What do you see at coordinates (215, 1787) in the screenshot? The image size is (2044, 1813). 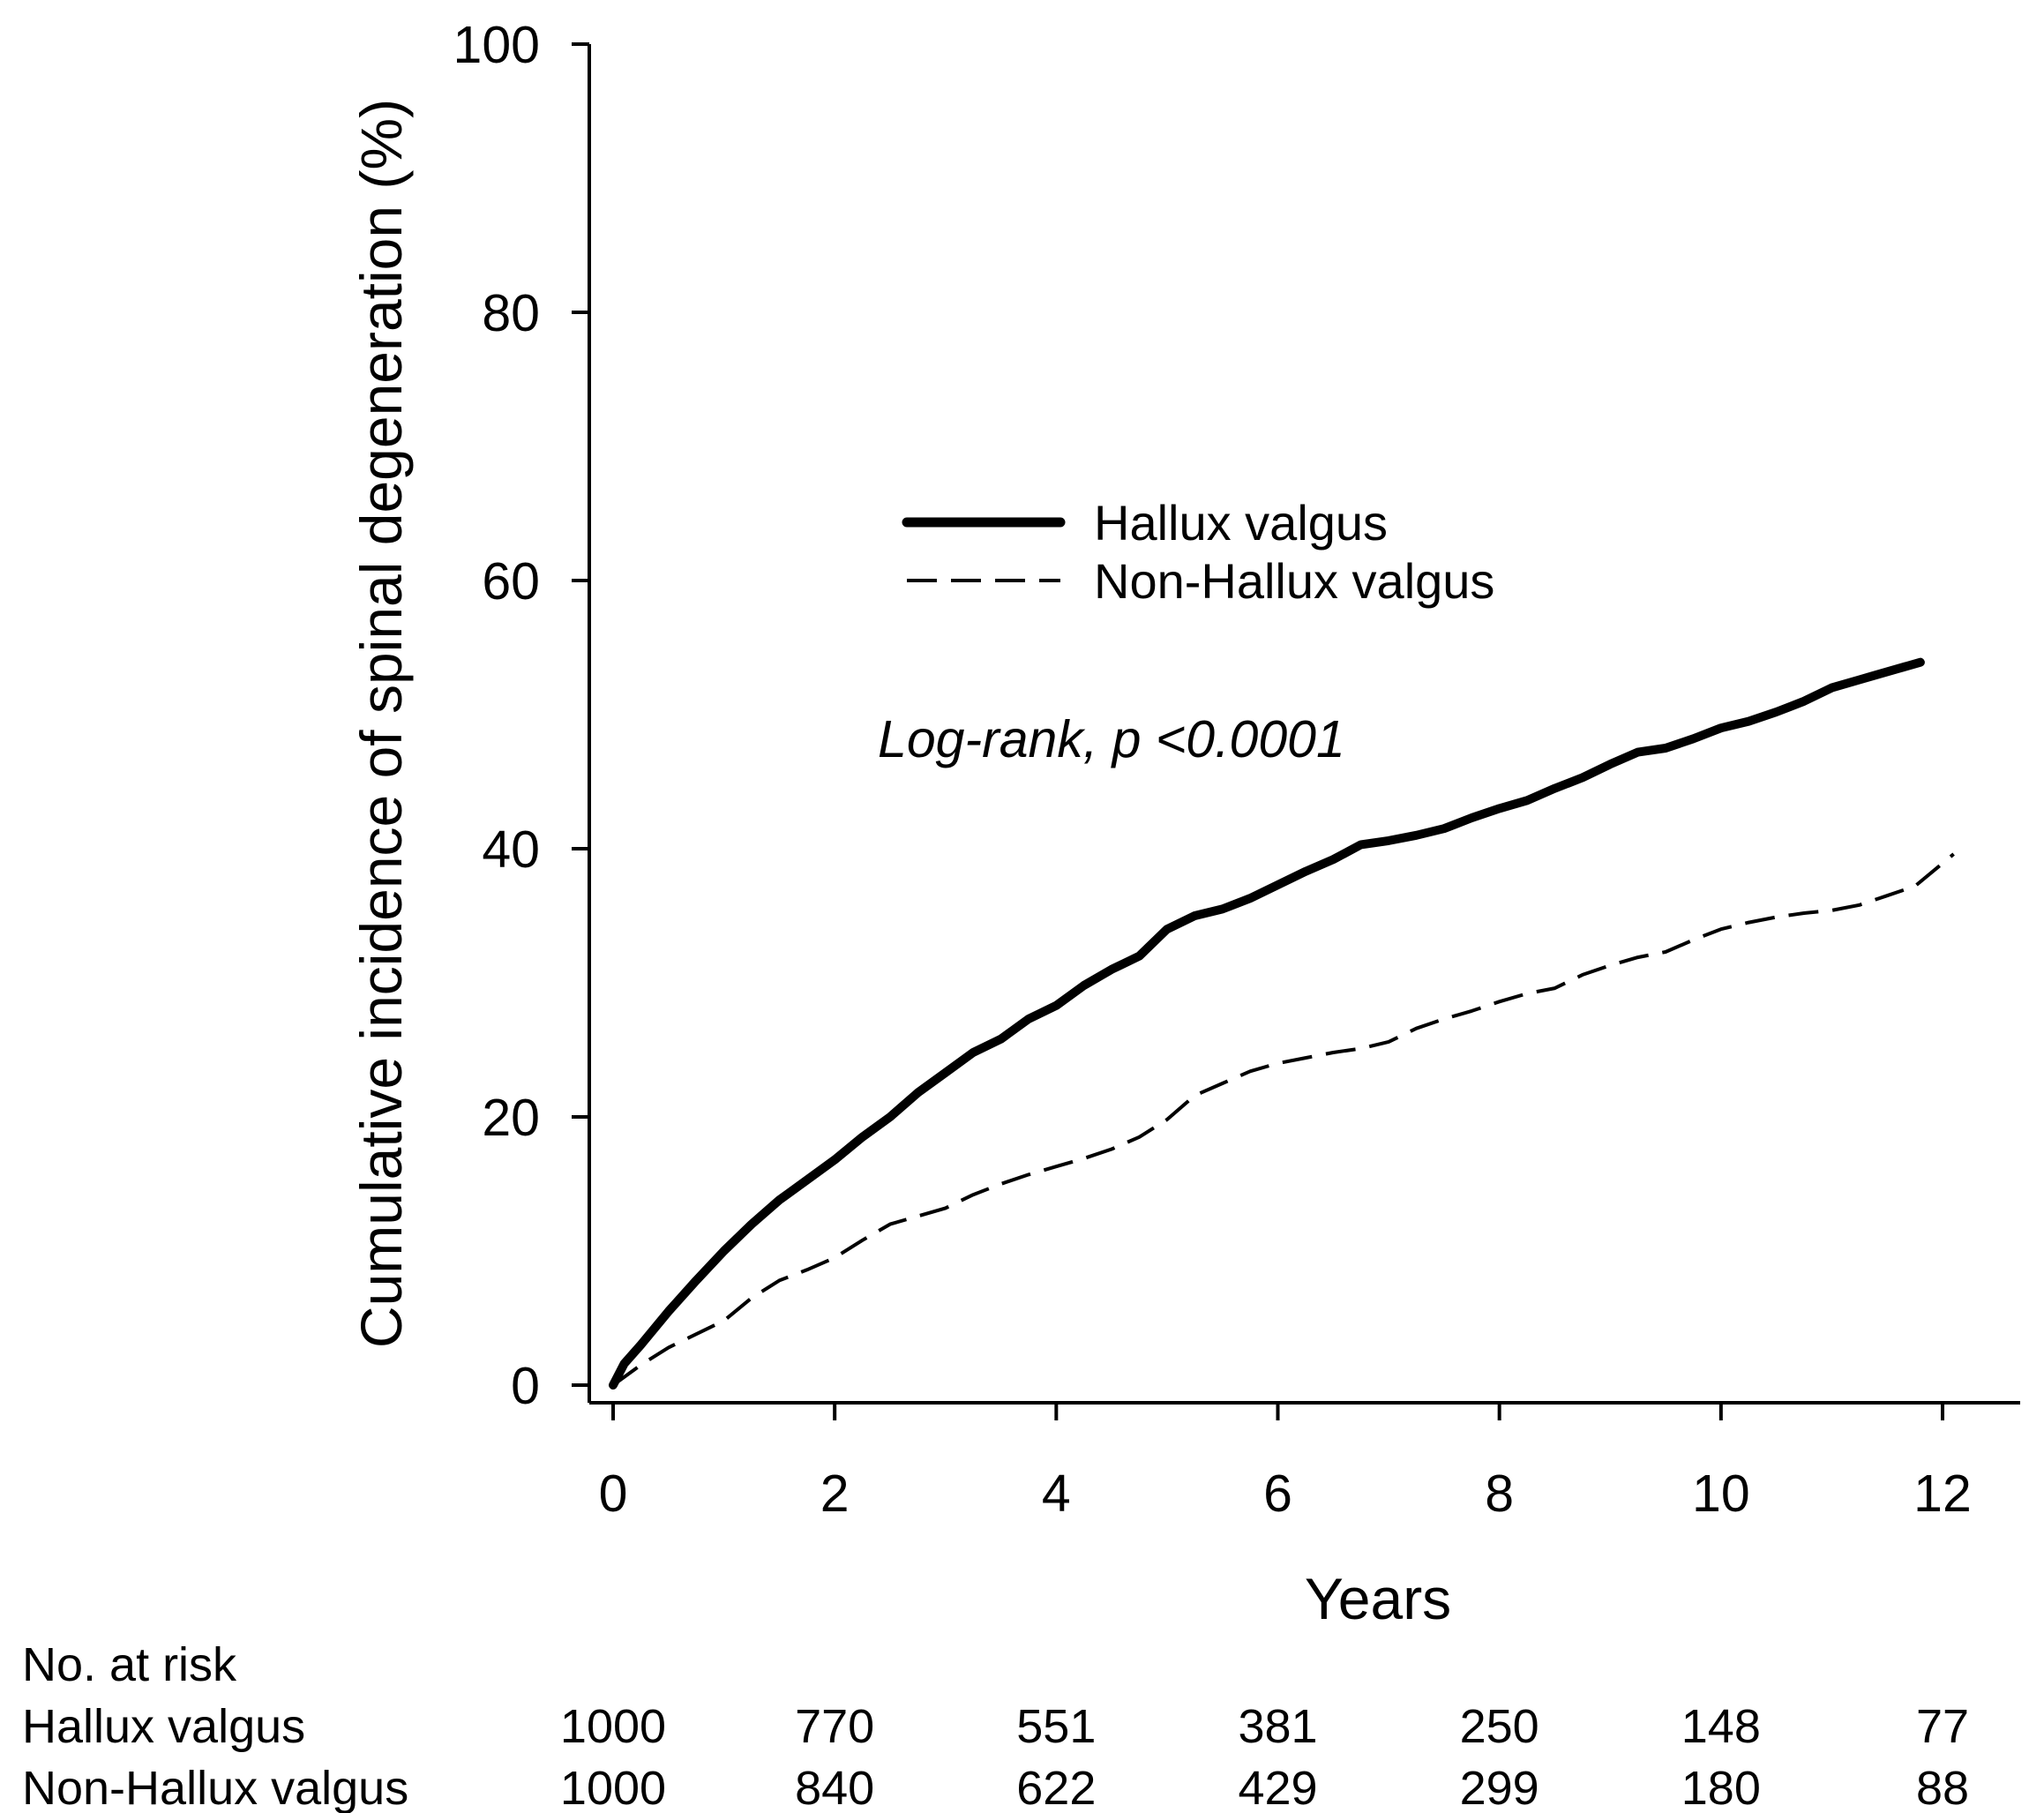 I see `risk-row-label: Non-Hallux valgus` at bounding box center [215, 1787].